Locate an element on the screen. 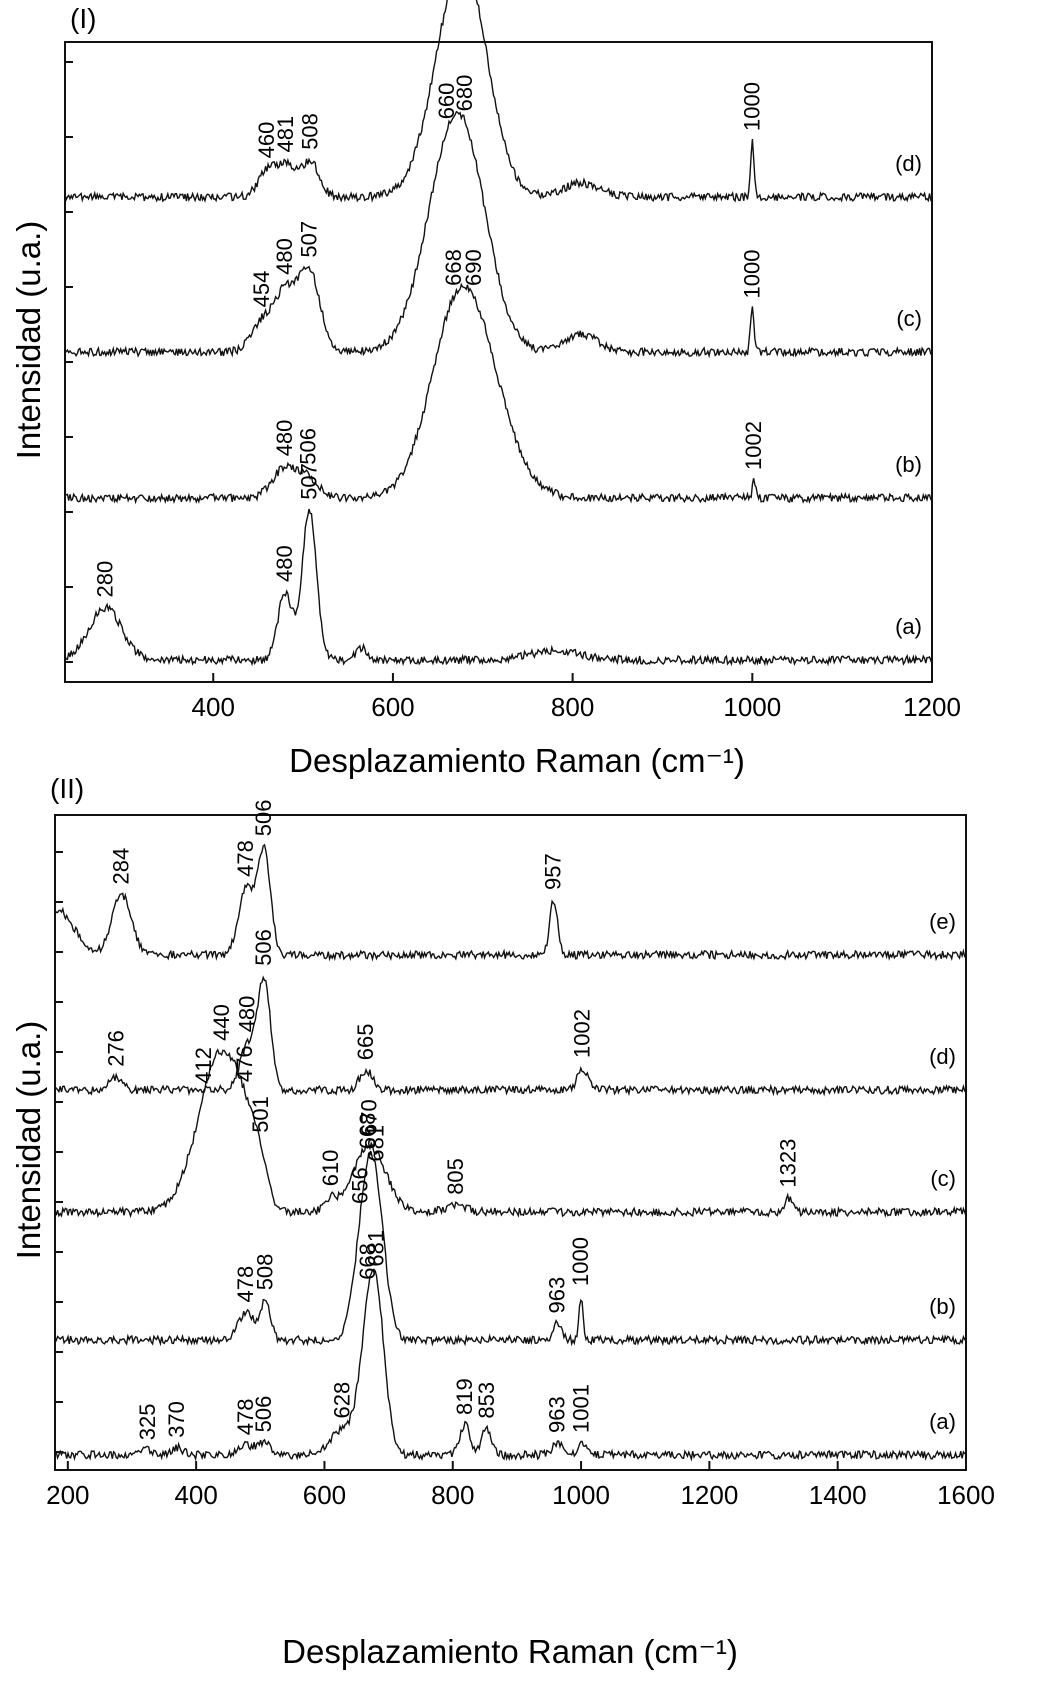 The width and height of the screenshot is (1061, 1681). peak-label: 957 is located at coordinates (553, 871).